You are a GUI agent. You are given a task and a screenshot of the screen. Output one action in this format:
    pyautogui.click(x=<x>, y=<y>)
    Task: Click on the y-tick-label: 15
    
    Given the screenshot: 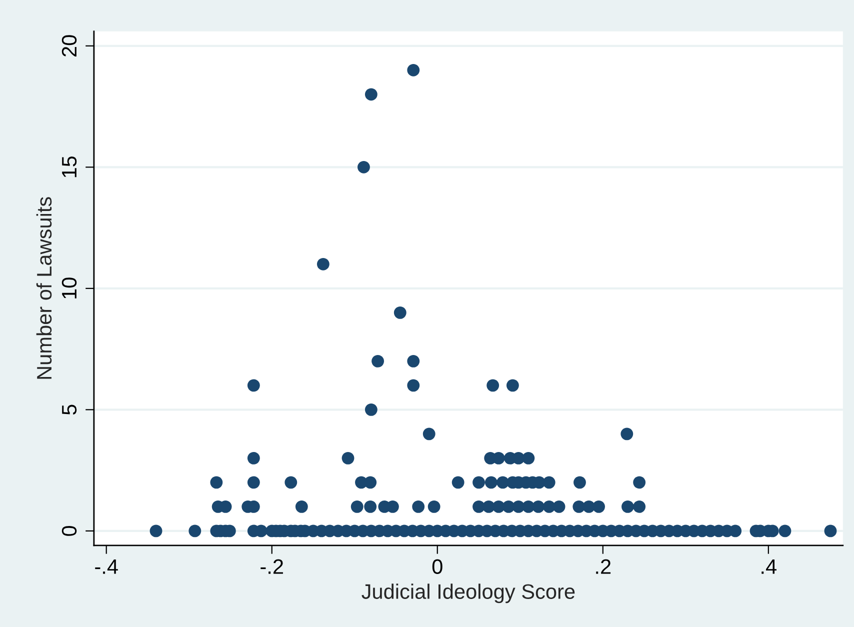 What is the action you would take?
    pyautogui.click(x=69, y=167)
    